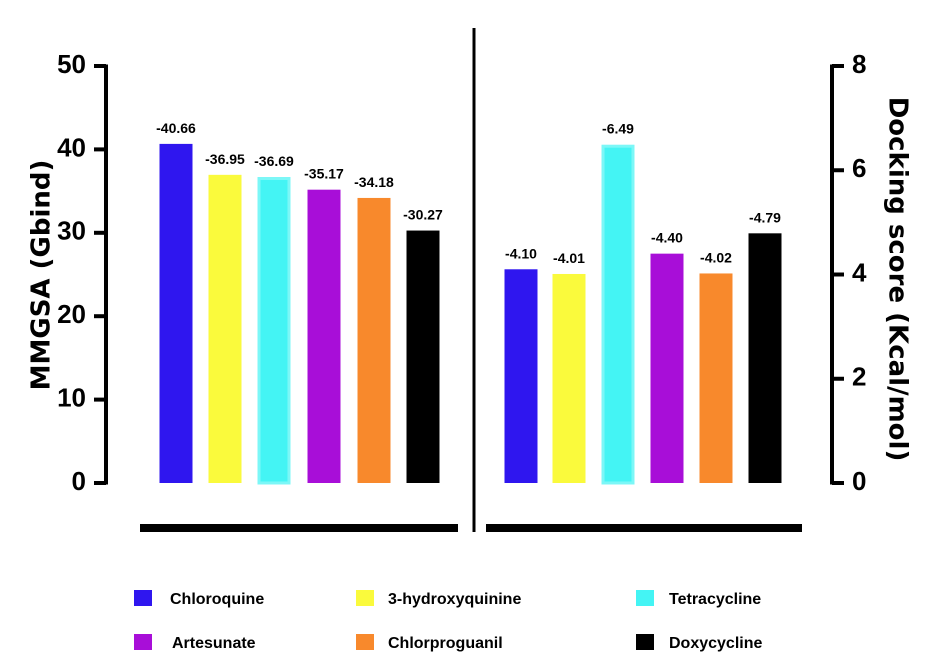  Describe the element at coordinates (71, 231) in the screenshot. I see `y-tick-label: 30` at that location.